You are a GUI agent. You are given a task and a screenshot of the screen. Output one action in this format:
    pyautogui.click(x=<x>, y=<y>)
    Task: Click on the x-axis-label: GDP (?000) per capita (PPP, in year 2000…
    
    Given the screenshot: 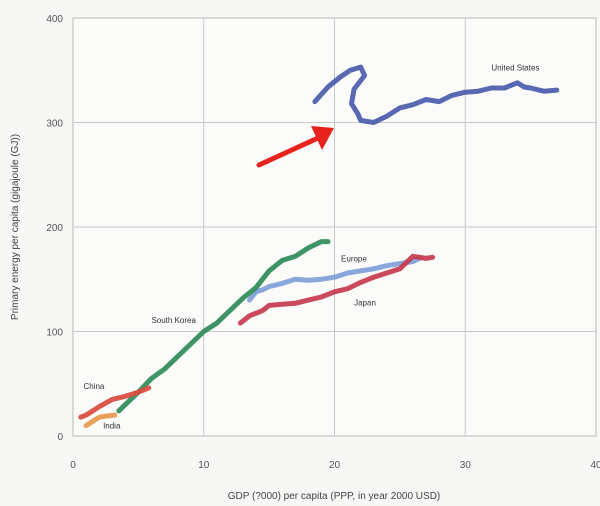 What is the action you would take?
    pyautogui.click(x=334, y=496)
    